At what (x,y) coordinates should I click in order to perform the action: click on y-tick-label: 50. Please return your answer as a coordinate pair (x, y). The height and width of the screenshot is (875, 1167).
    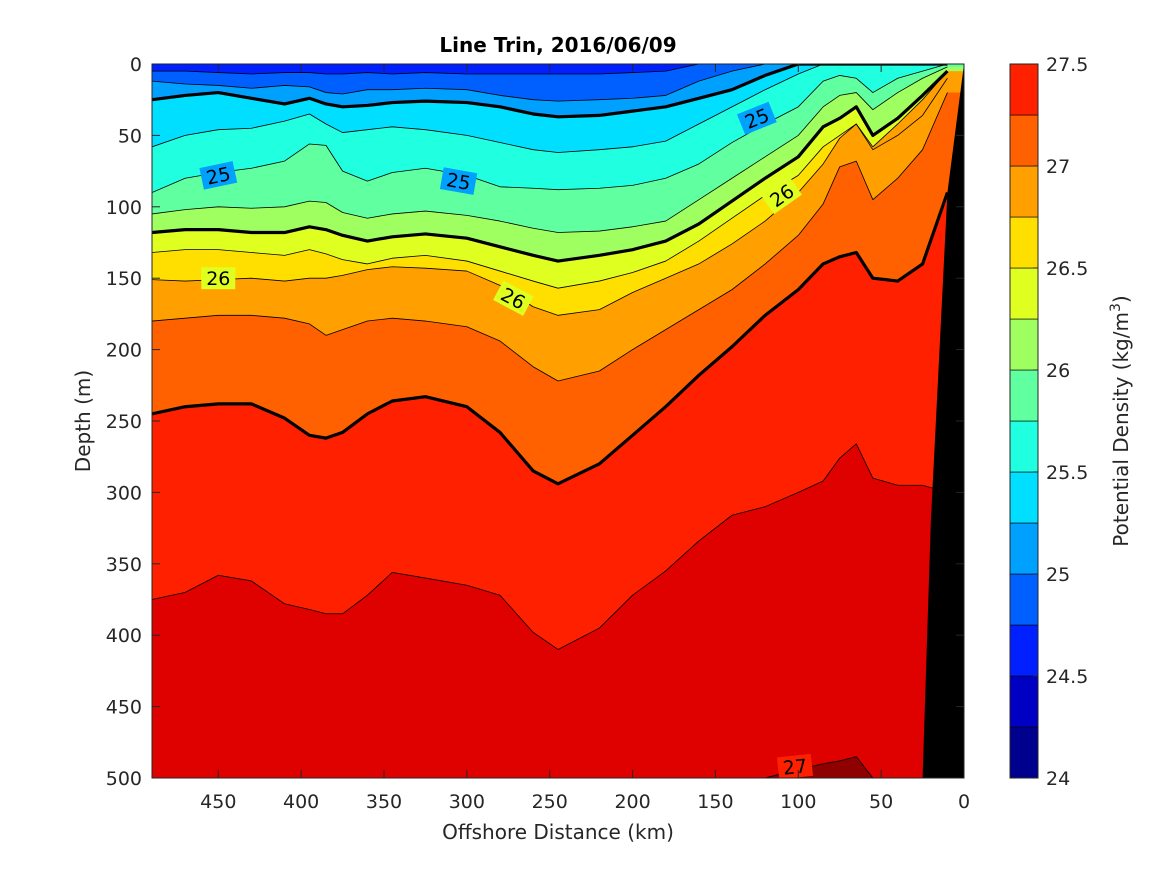
    Looking at the image, I should click on (130, 136).